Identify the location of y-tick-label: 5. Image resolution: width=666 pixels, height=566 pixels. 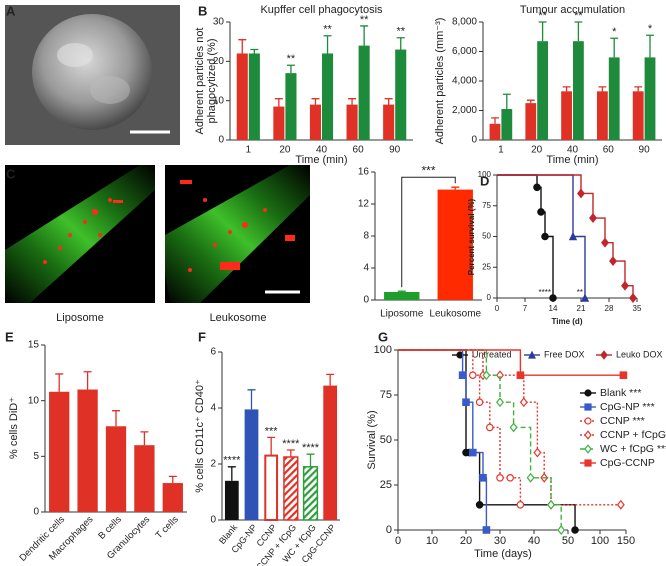
(36, 456).